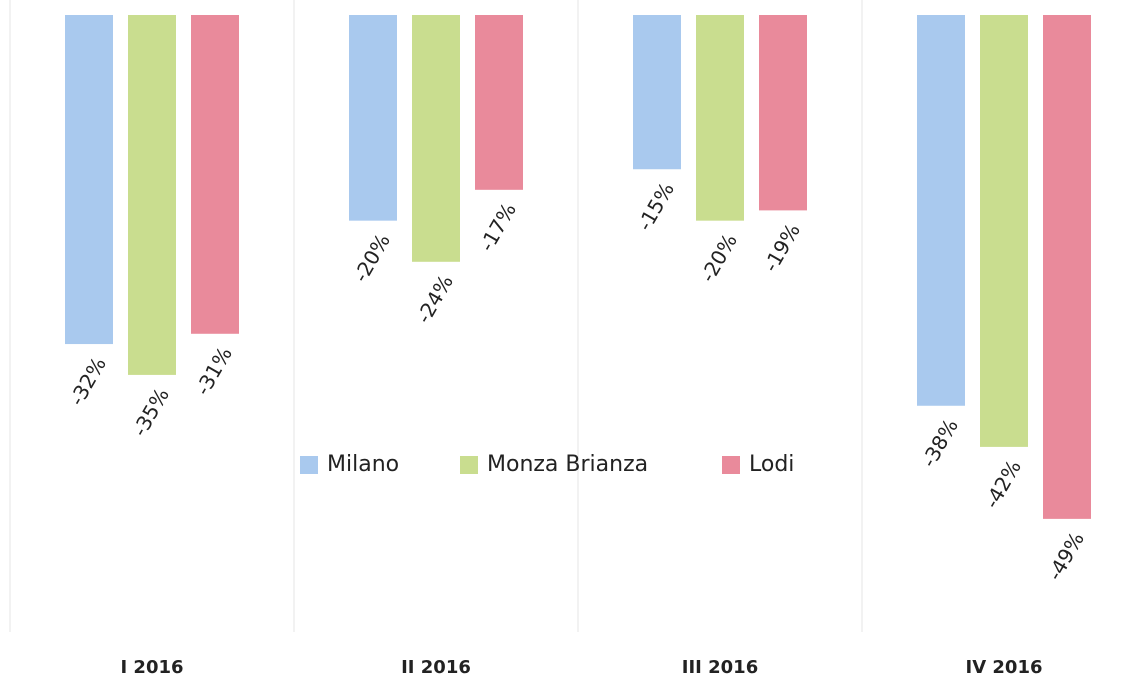 The width and height of the screenshot is (1137, 680). I want to click on legend-label: Monza Brianza, so click(567, 464).